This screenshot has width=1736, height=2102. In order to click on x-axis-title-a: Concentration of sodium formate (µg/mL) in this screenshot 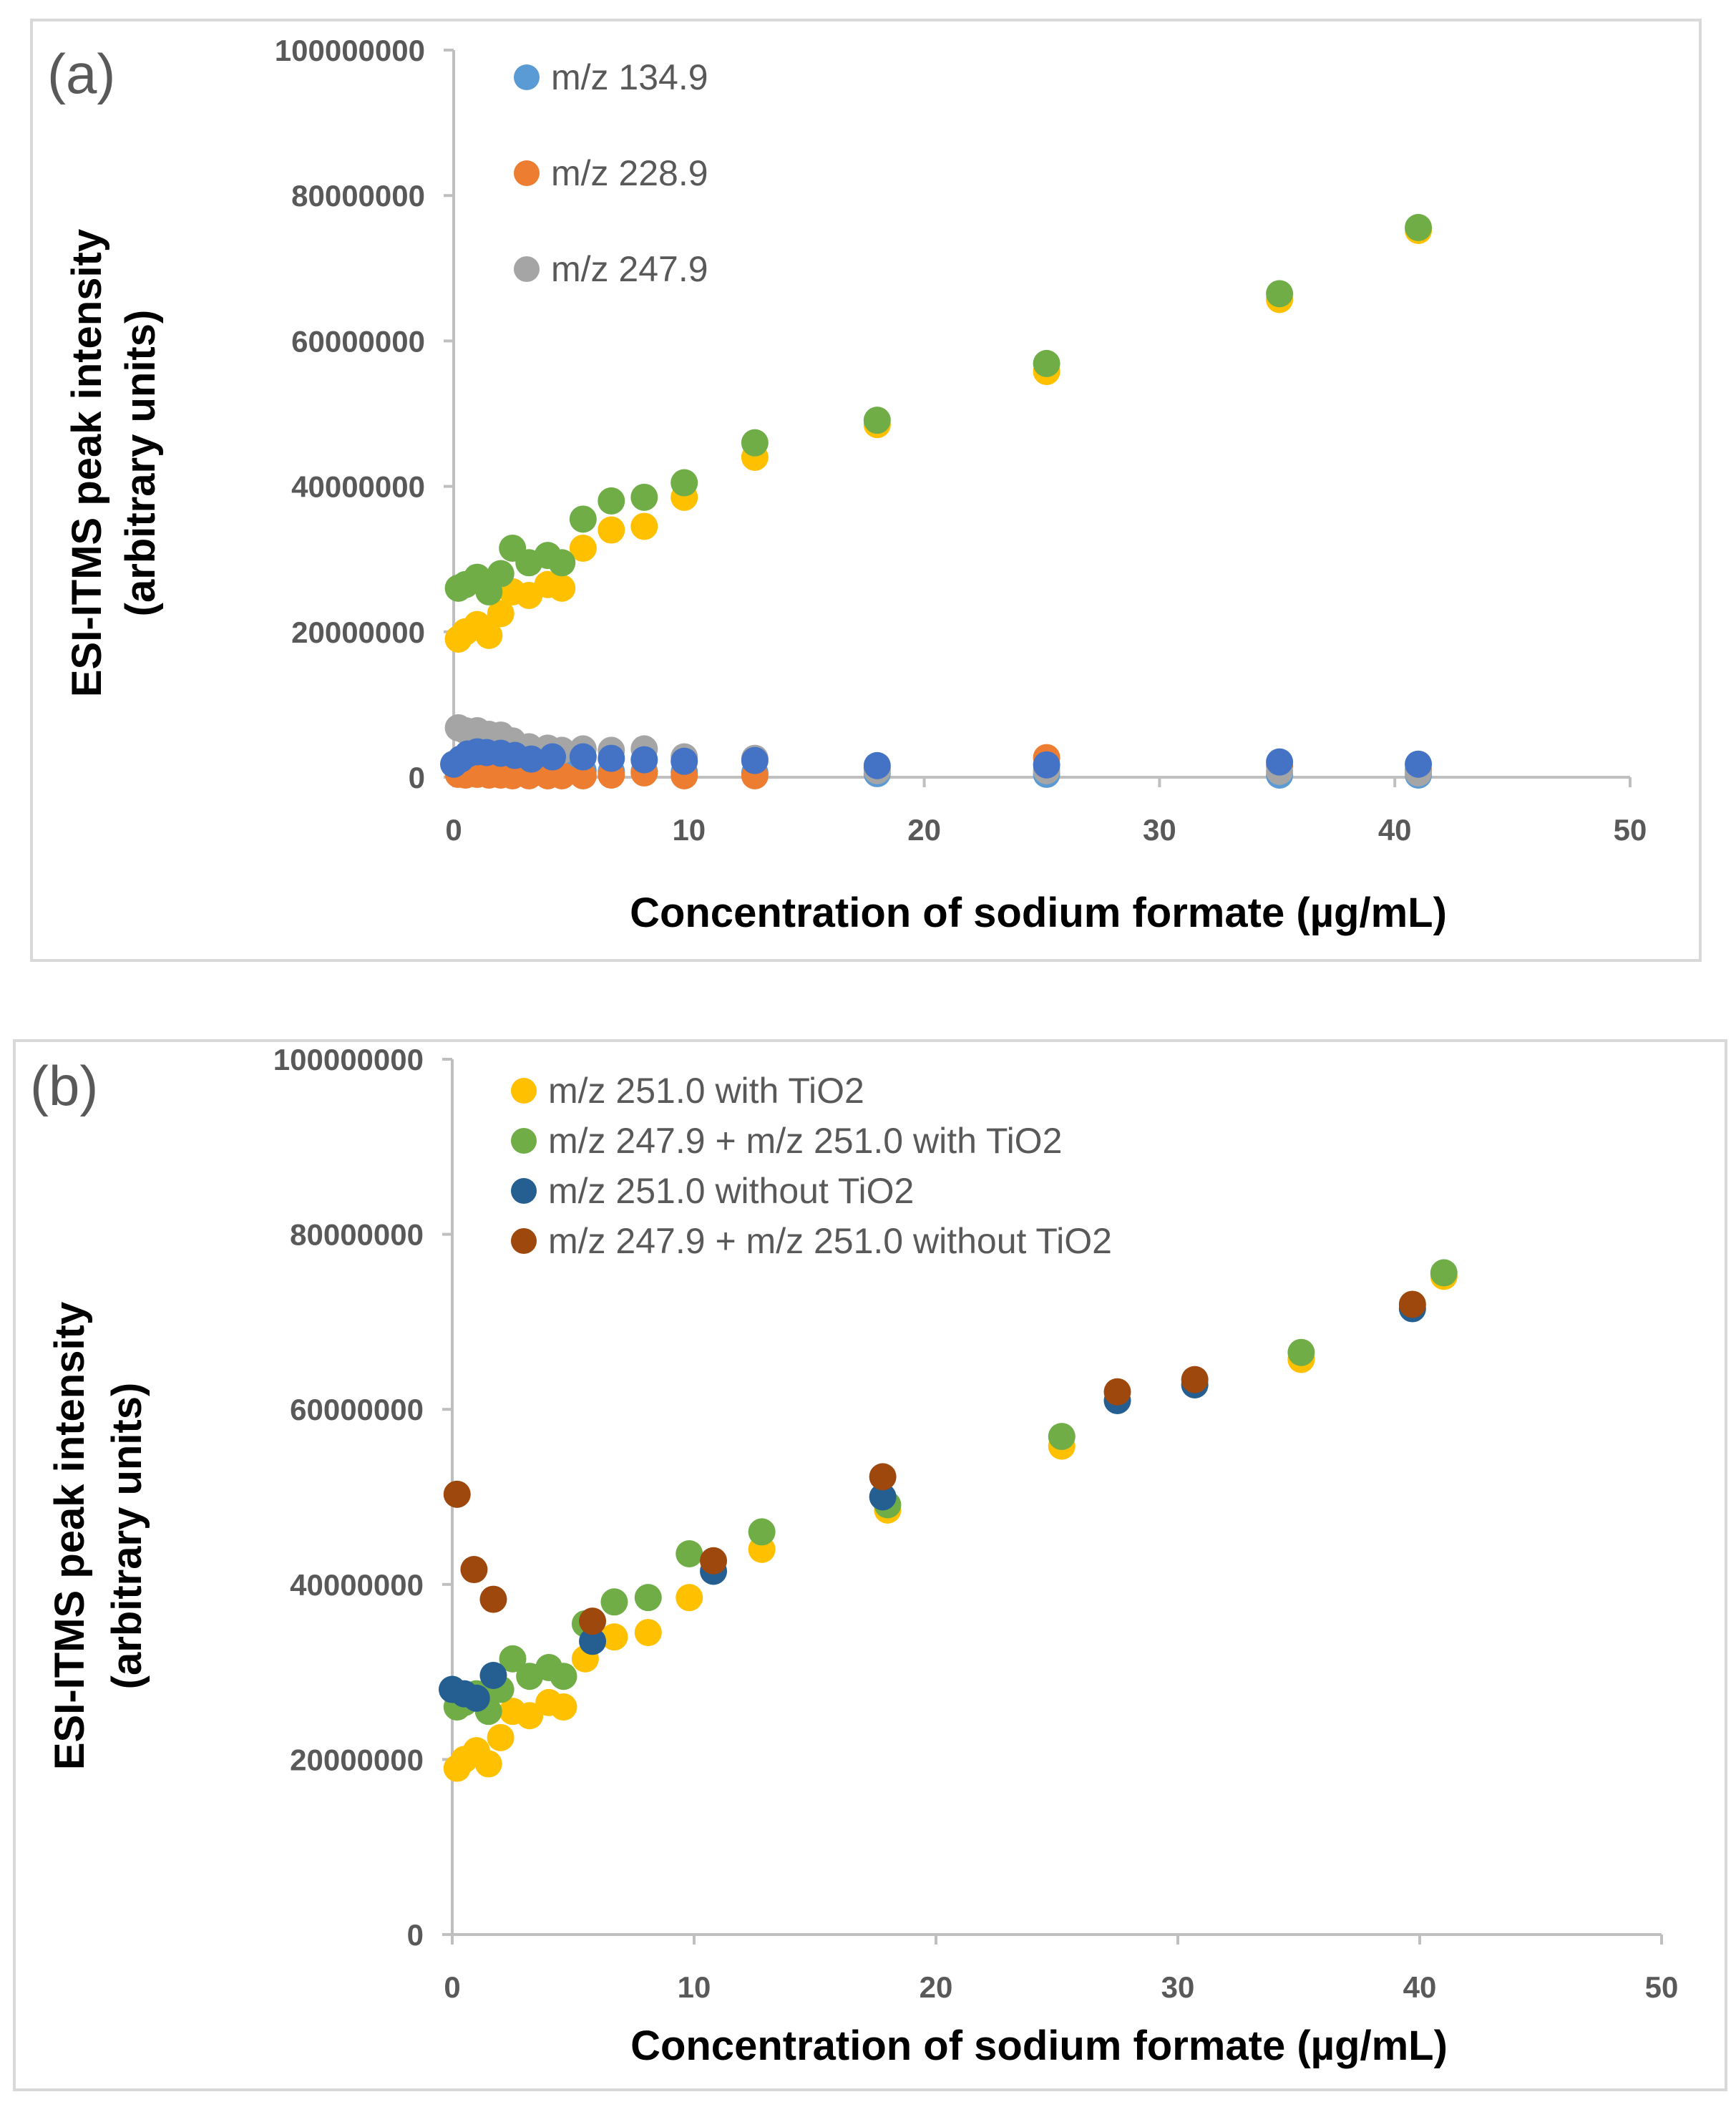, I will do `click(1038, 913)`.